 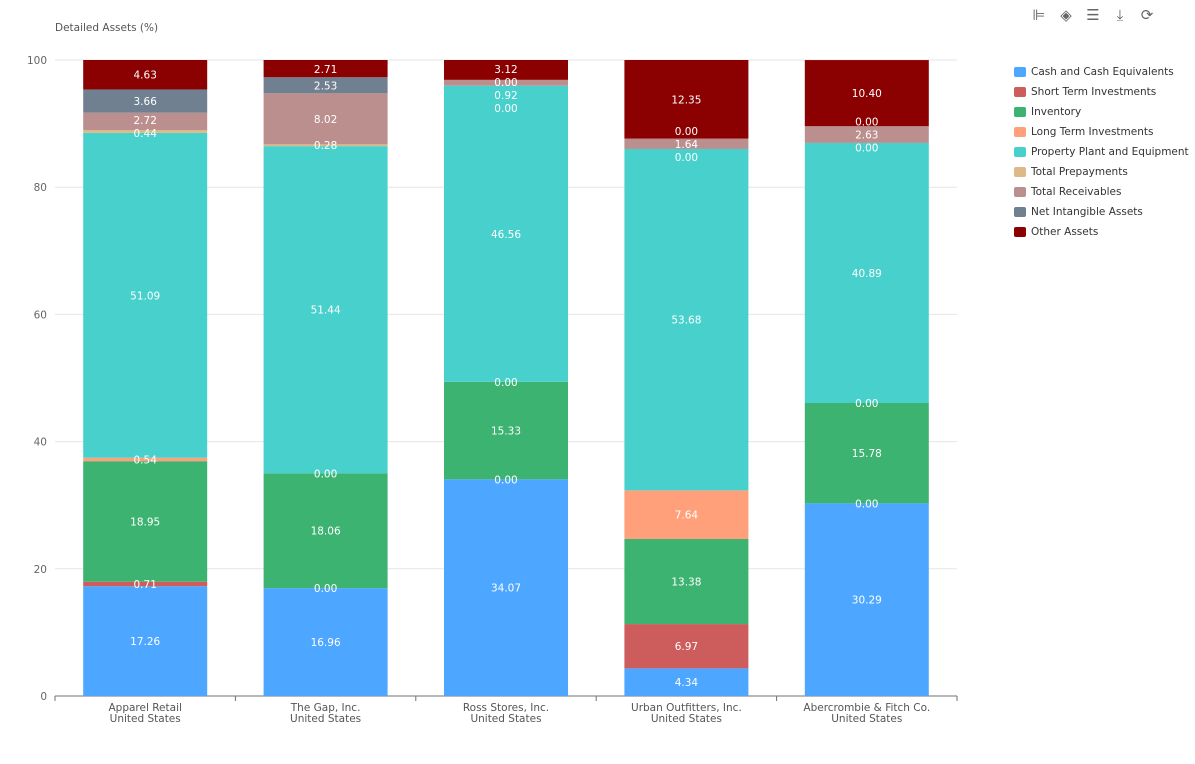 What do you see at coordinates (1056, 112) in the screenshot?
I see `legend-label: Inventory` at bounding box center [1056, 112].